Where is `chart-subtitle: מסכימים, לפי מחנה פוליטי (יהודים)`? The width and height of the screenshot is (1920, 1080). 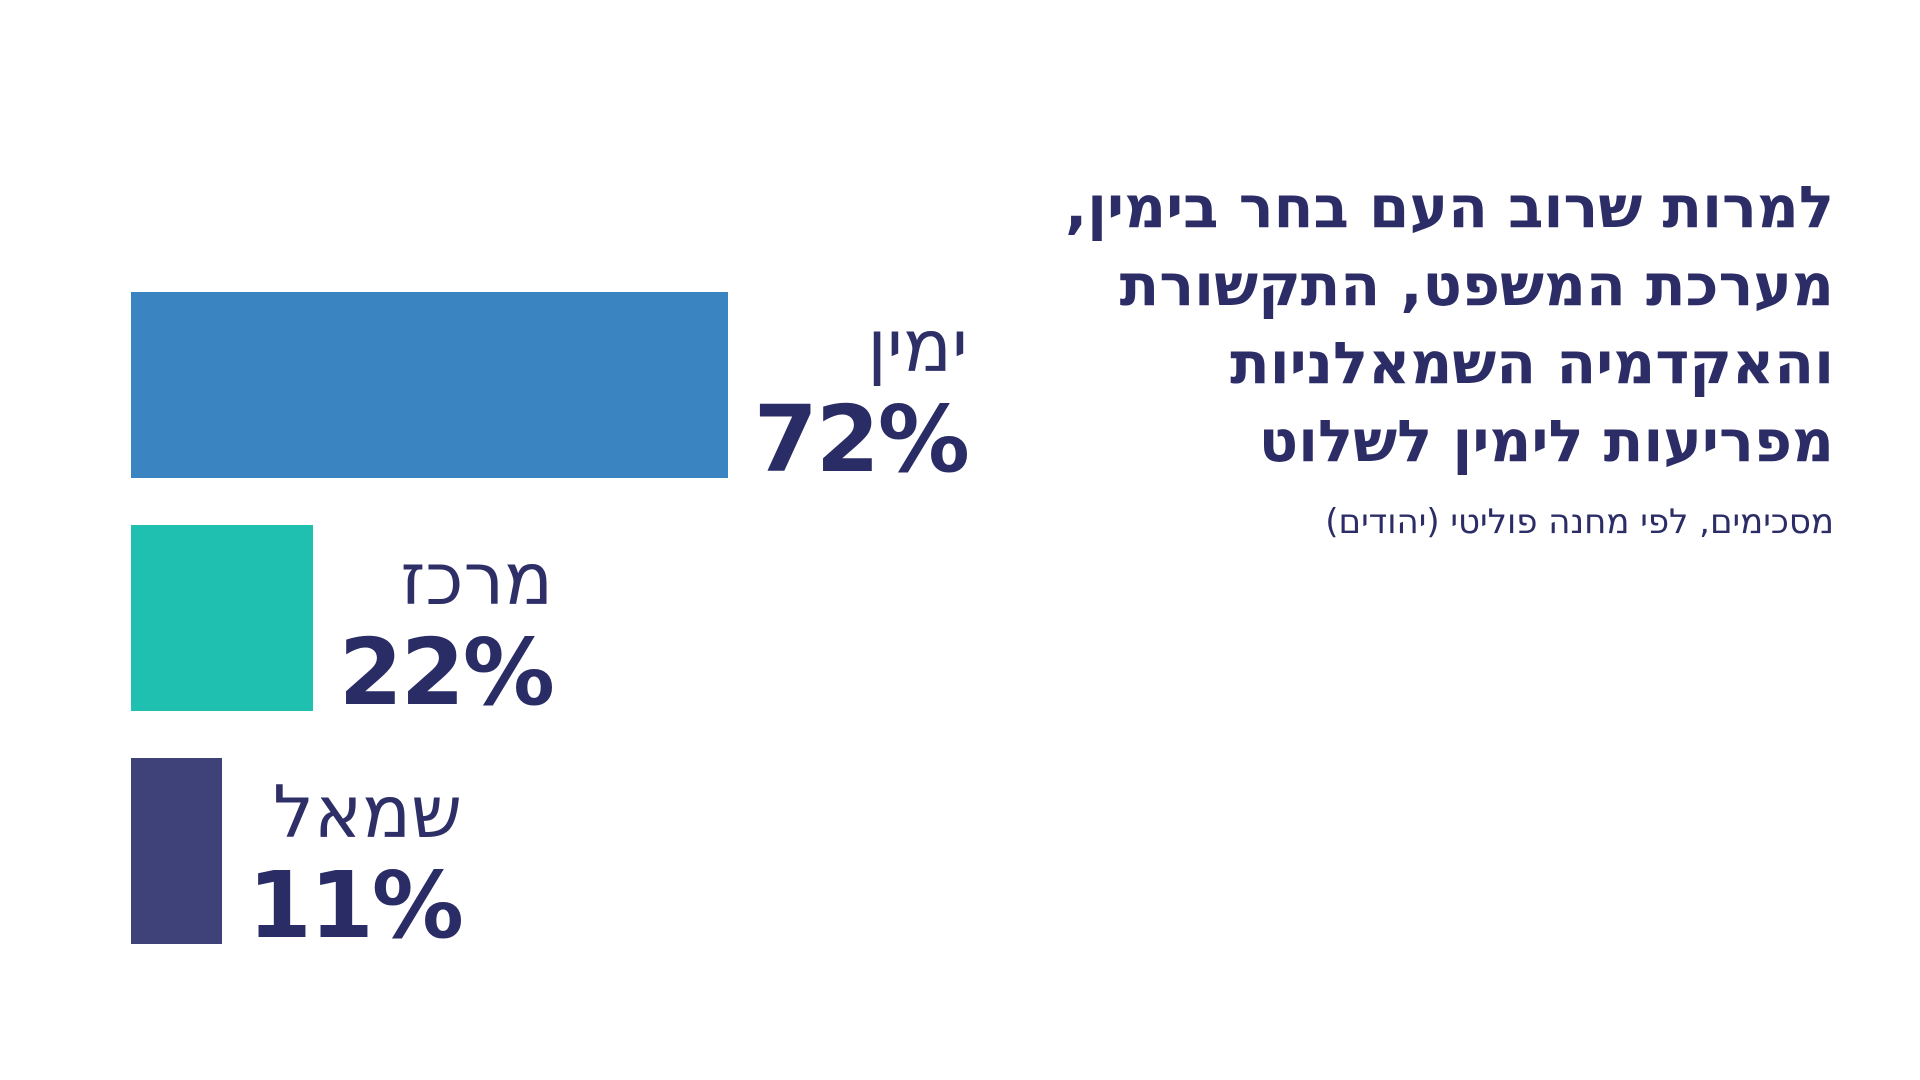
chart-subtitle: מסכימים, לפי מחנה פוליטי (יהודים) is located at coordinates (1579, 522).